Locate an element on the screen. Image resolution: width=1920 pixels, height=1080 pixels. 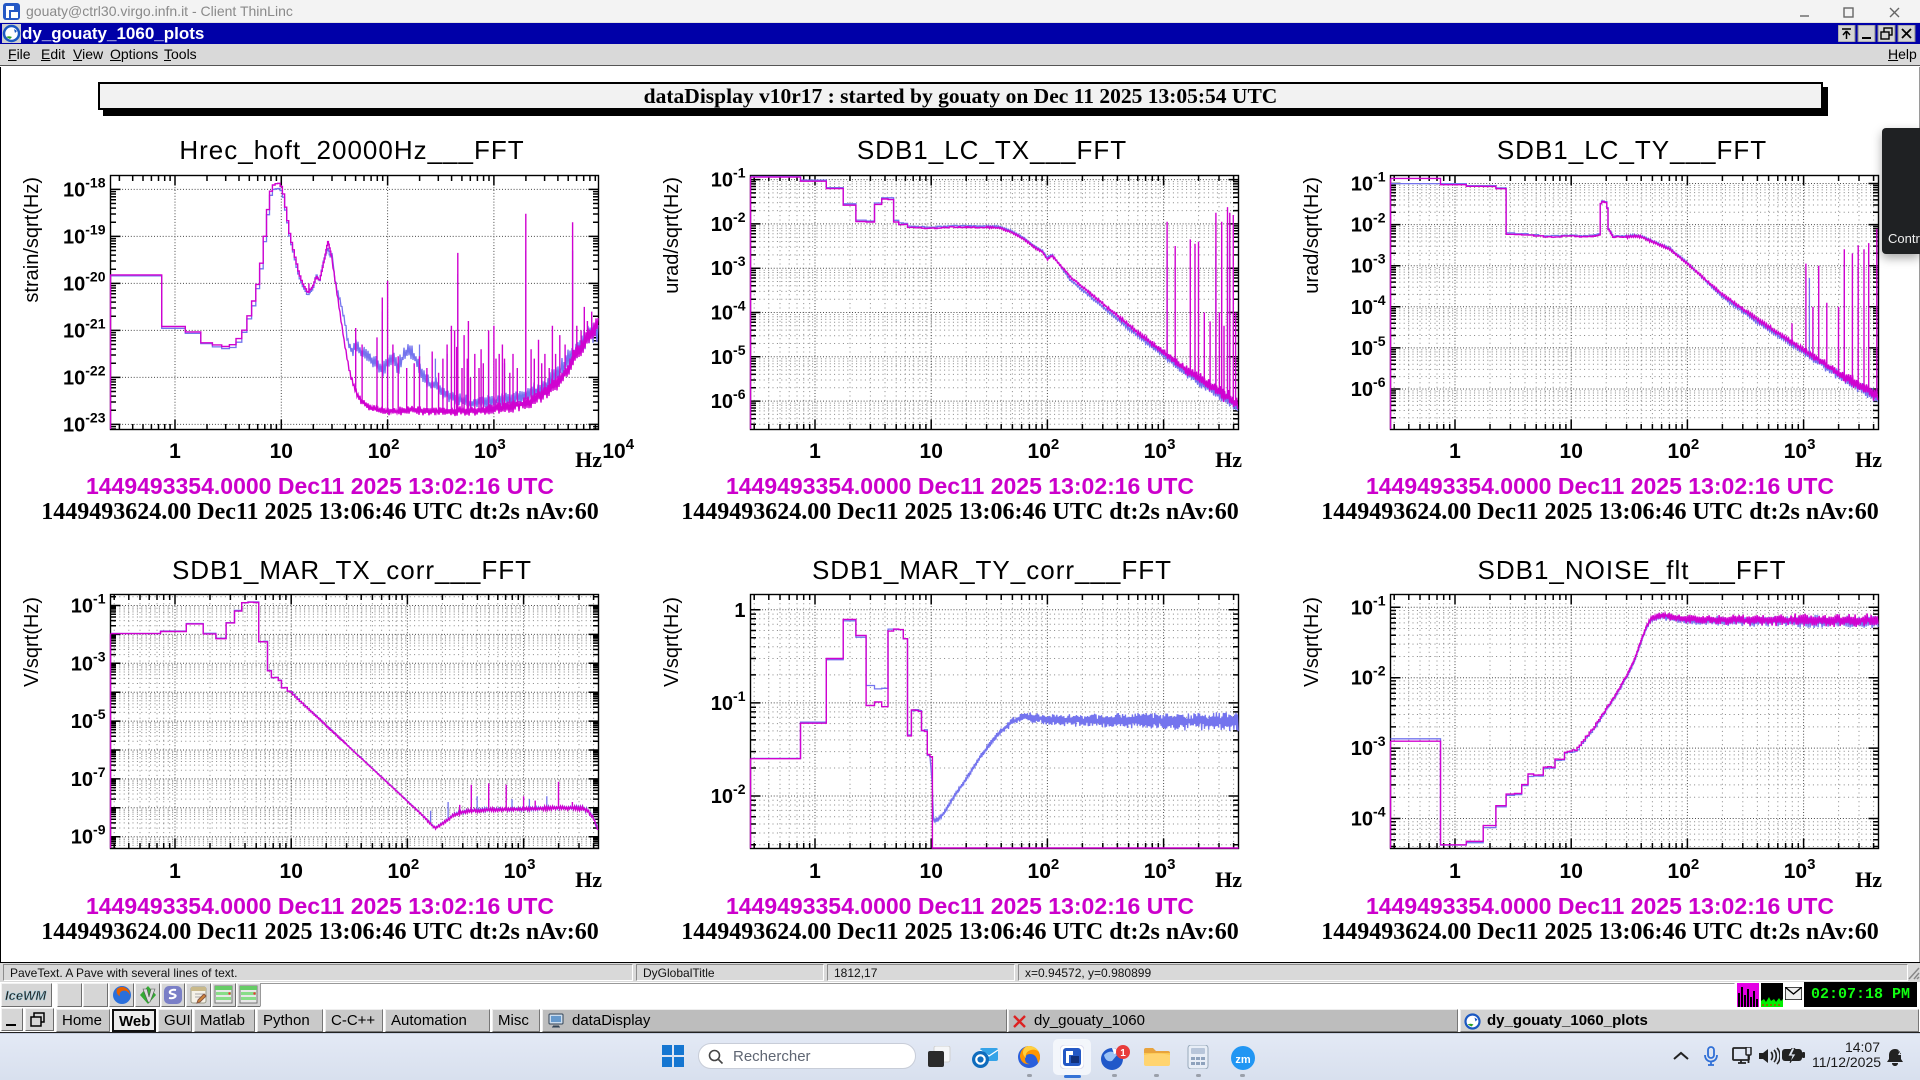
svg-text: 10⁻⁹ is located at coordinates (88, 835).